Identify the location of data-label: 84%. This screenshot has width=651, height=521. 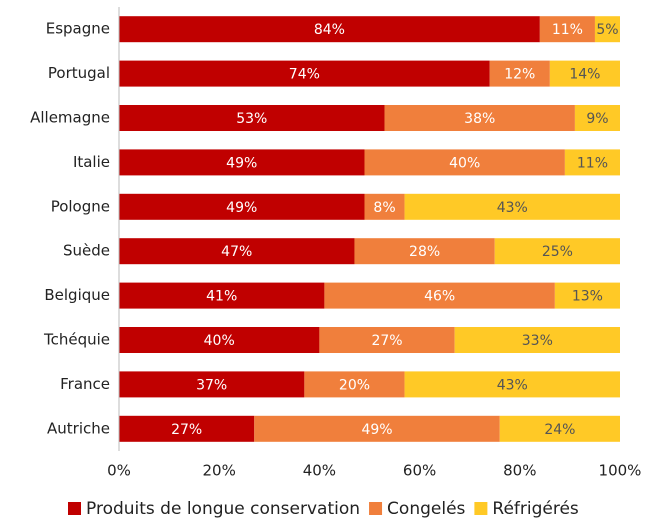
(329, 30).